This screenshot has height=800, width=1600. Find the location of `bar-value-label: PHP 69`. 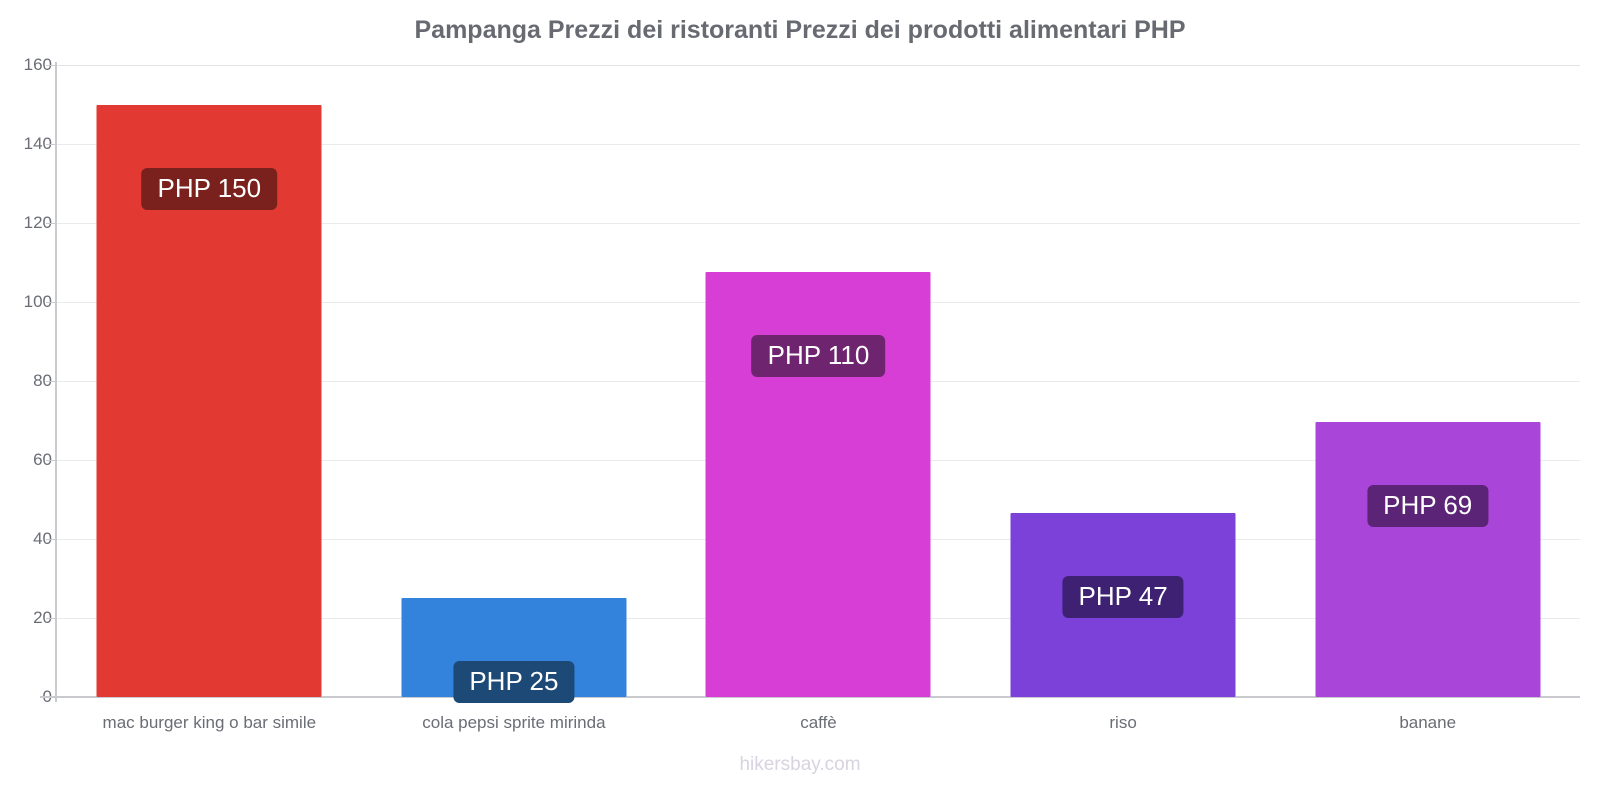

bar-value-label: PHP 69 is located at coordinates (1428, 506).